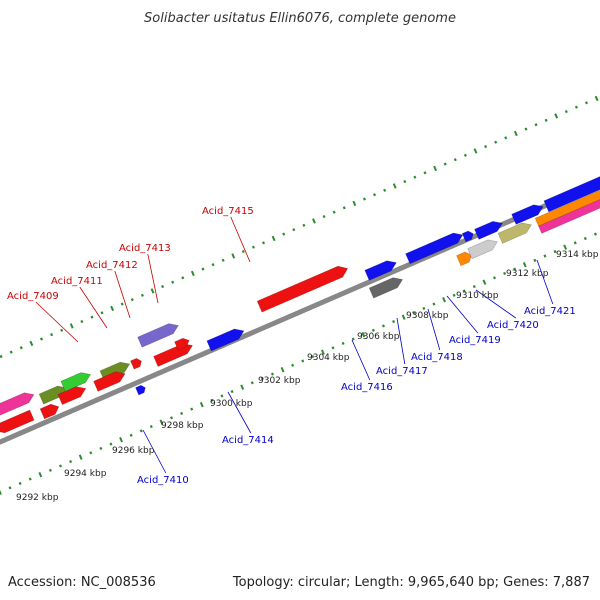 This screenshot has height=600, width=600. Describe the element at coordinates (378, 337) in the screenshot. I see `scale-tick-label: 9306 kbp` at that location.